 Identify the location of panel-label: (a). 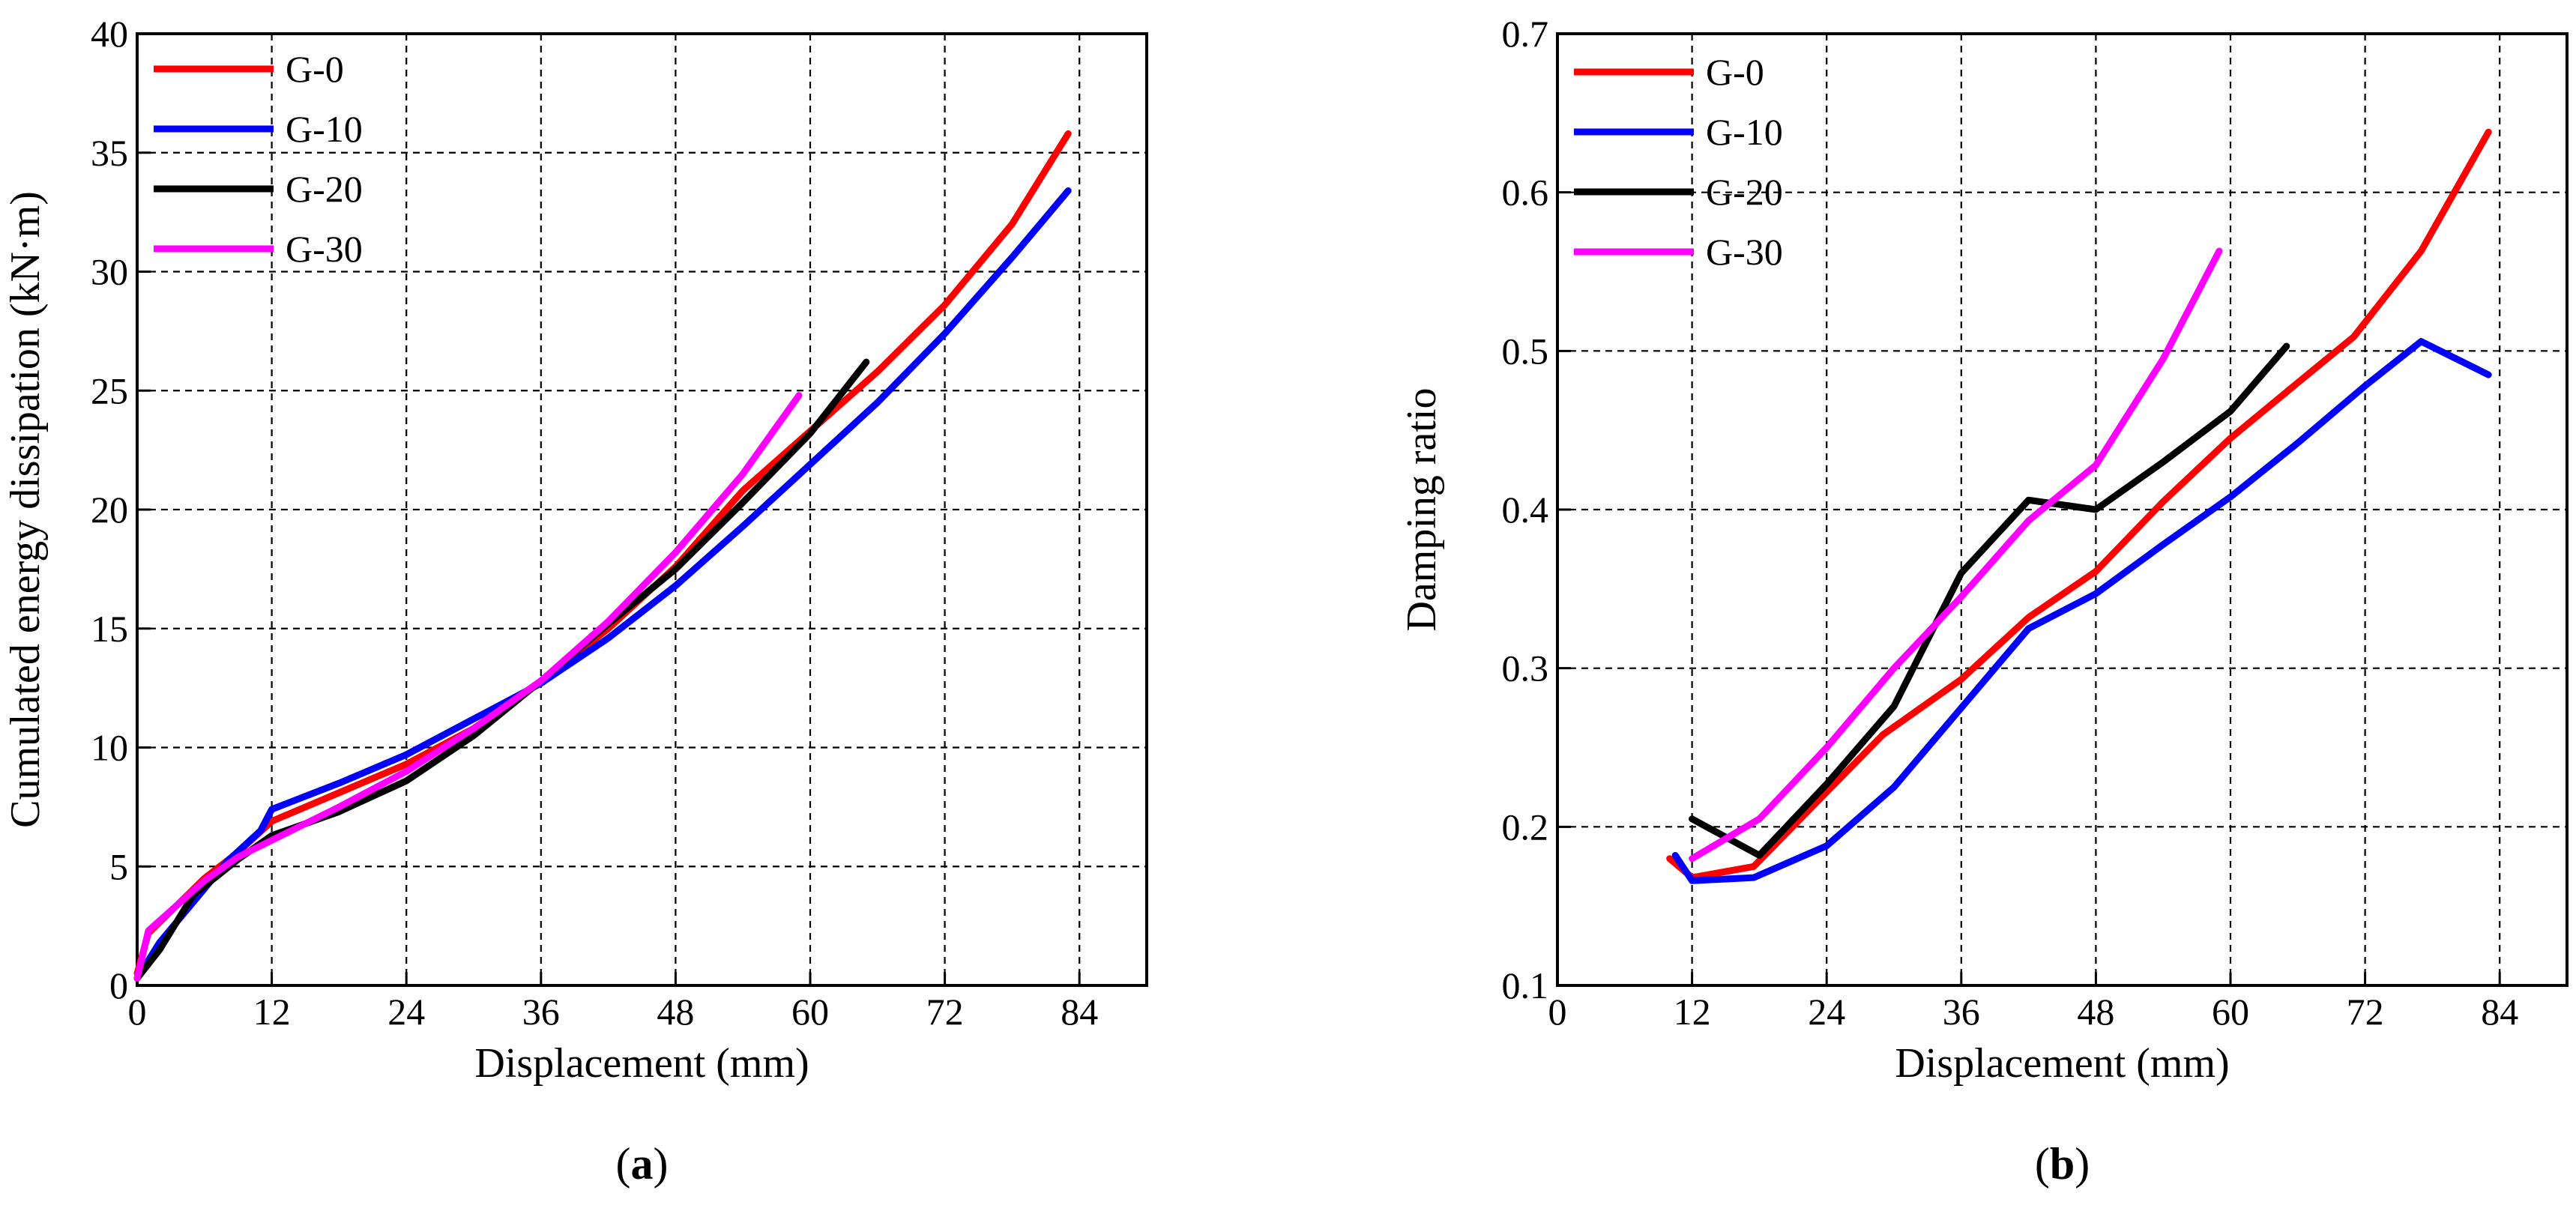
(642, 1164).